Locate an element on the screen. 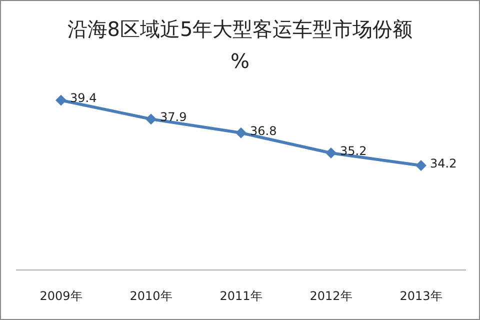 The width and height of the screenshot is (480, 320). x-tick-label: 2013年 is located at coordinates (421, 296).